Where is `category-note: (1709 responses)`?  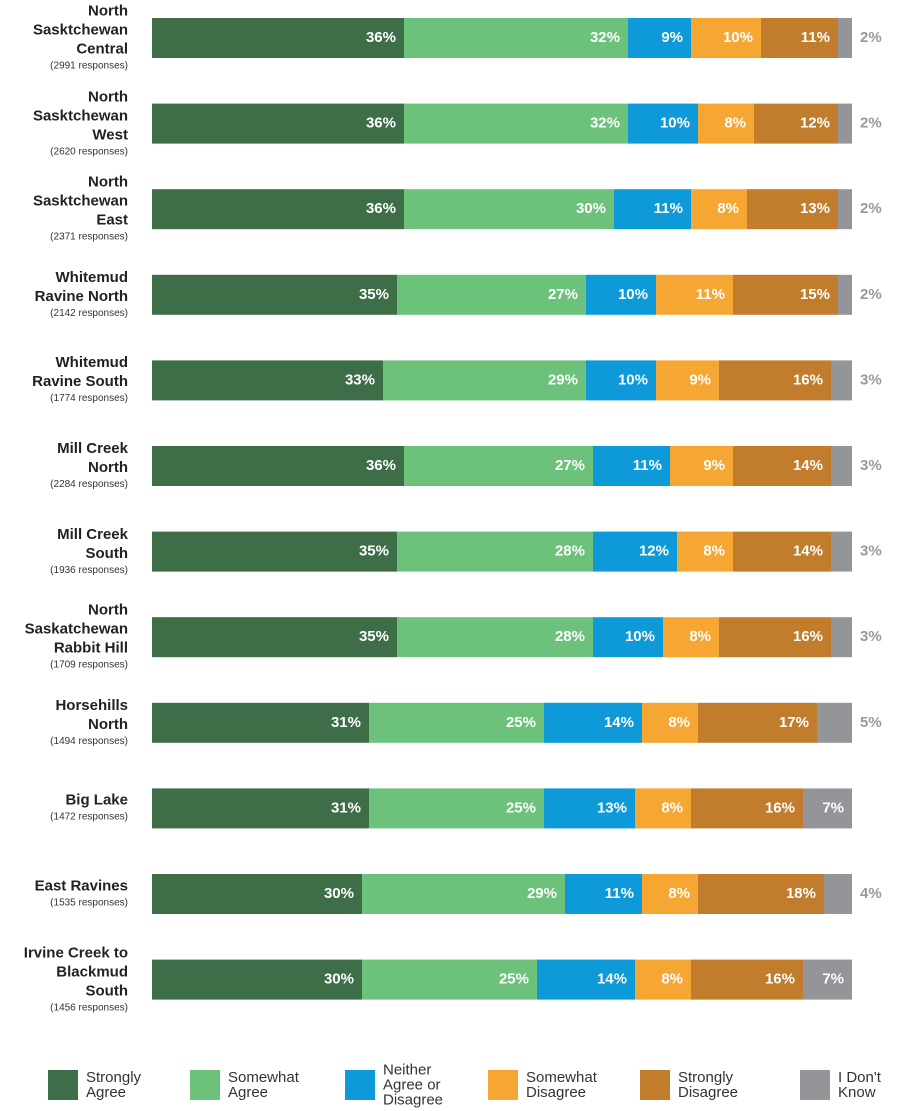
category-note: (1709 responses) is located at coordinates (89, 665).